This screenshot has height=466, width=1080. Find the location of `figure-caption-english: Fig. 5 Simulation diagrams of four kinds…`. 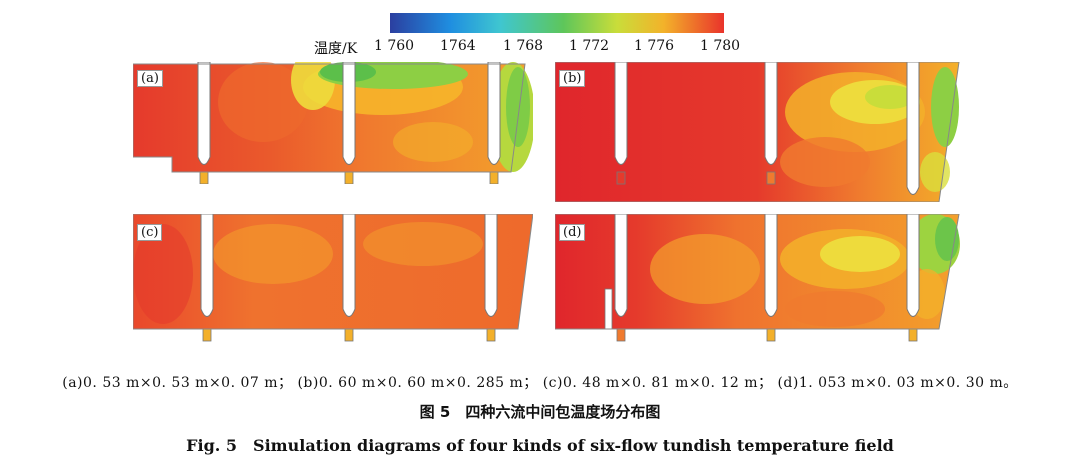

figure-caption-english: Fig. 5 Simulation diagrams of four kinds… is located at coordinates (540, 445).